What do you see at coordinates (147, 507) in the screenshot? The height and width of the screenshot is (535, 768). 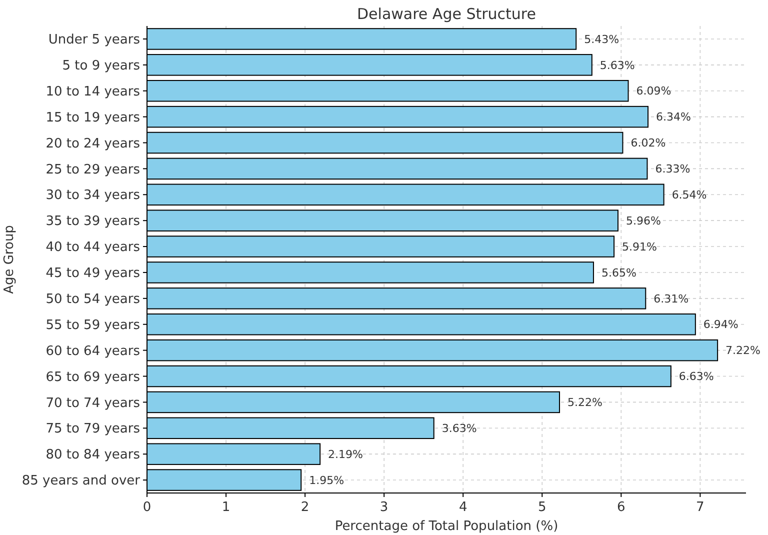 I see `x-tick-label: 0` at bounding box center [147, 507].